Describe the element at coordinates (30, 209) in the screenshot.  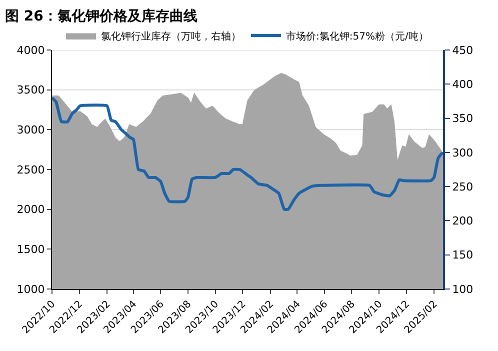
I see `y-tick-label: 2000` at that location.